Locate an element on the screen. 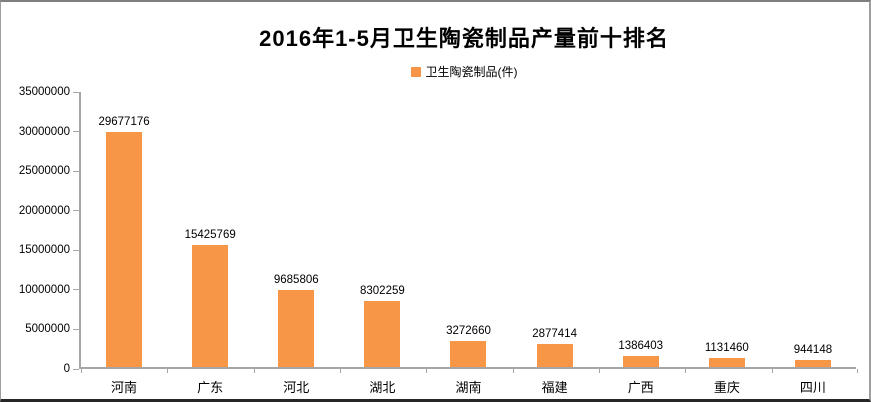 This screenshot has width=871, height=402. bar-value-label: 9685806 is located at coordinates (296, 280).